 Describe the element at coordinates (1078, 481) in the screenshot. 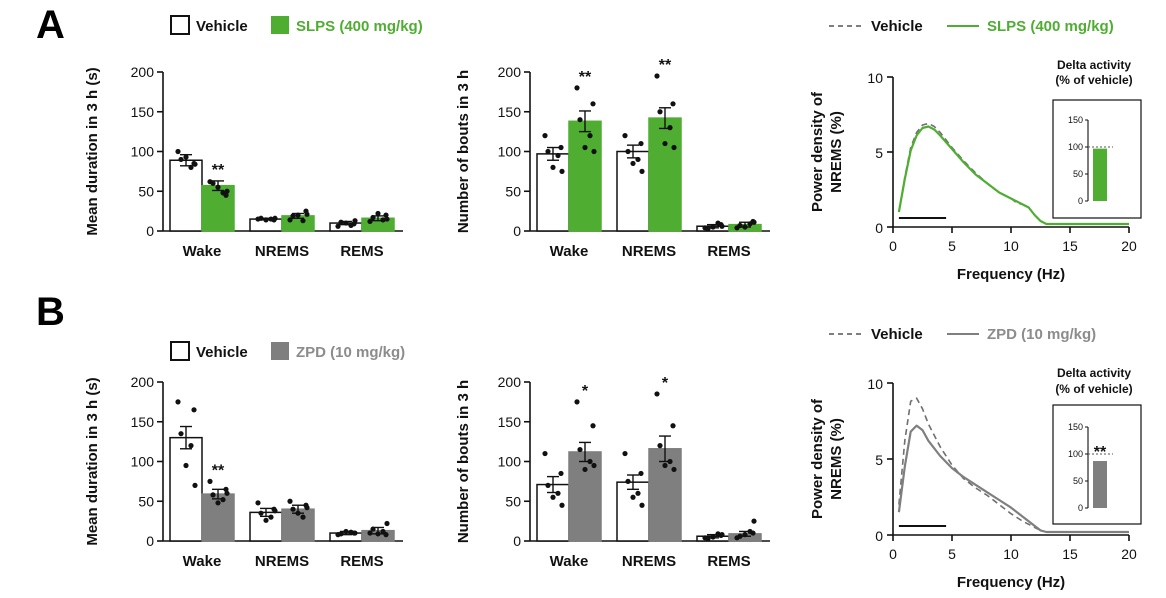

I see `inset-y-tick-label: 50` at that location.